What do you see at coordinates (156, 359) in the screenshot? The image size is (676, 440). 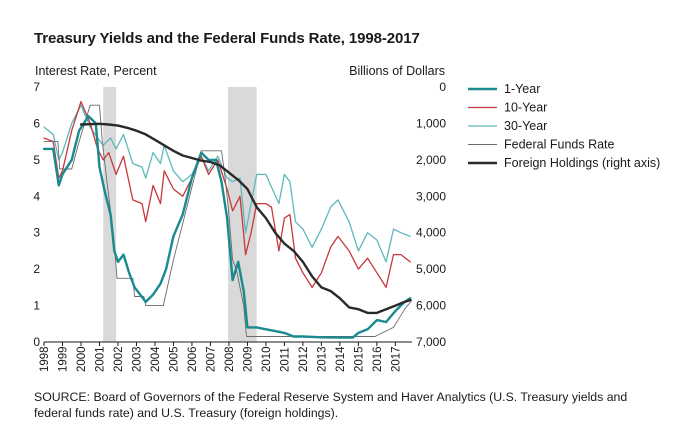 I see `x-tick-label: 2004` at bounding box center [156, 359].